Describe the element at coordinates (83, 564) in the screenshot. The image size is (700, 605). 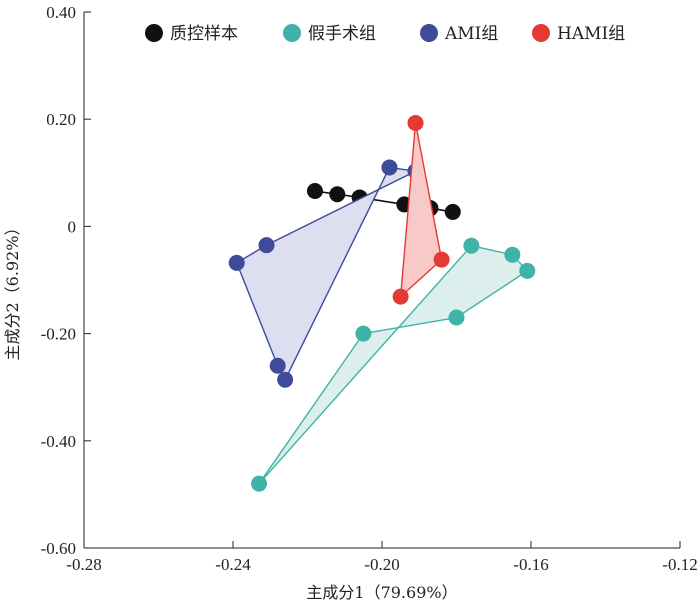
I see `x-tick-label: -0.28` at that location.